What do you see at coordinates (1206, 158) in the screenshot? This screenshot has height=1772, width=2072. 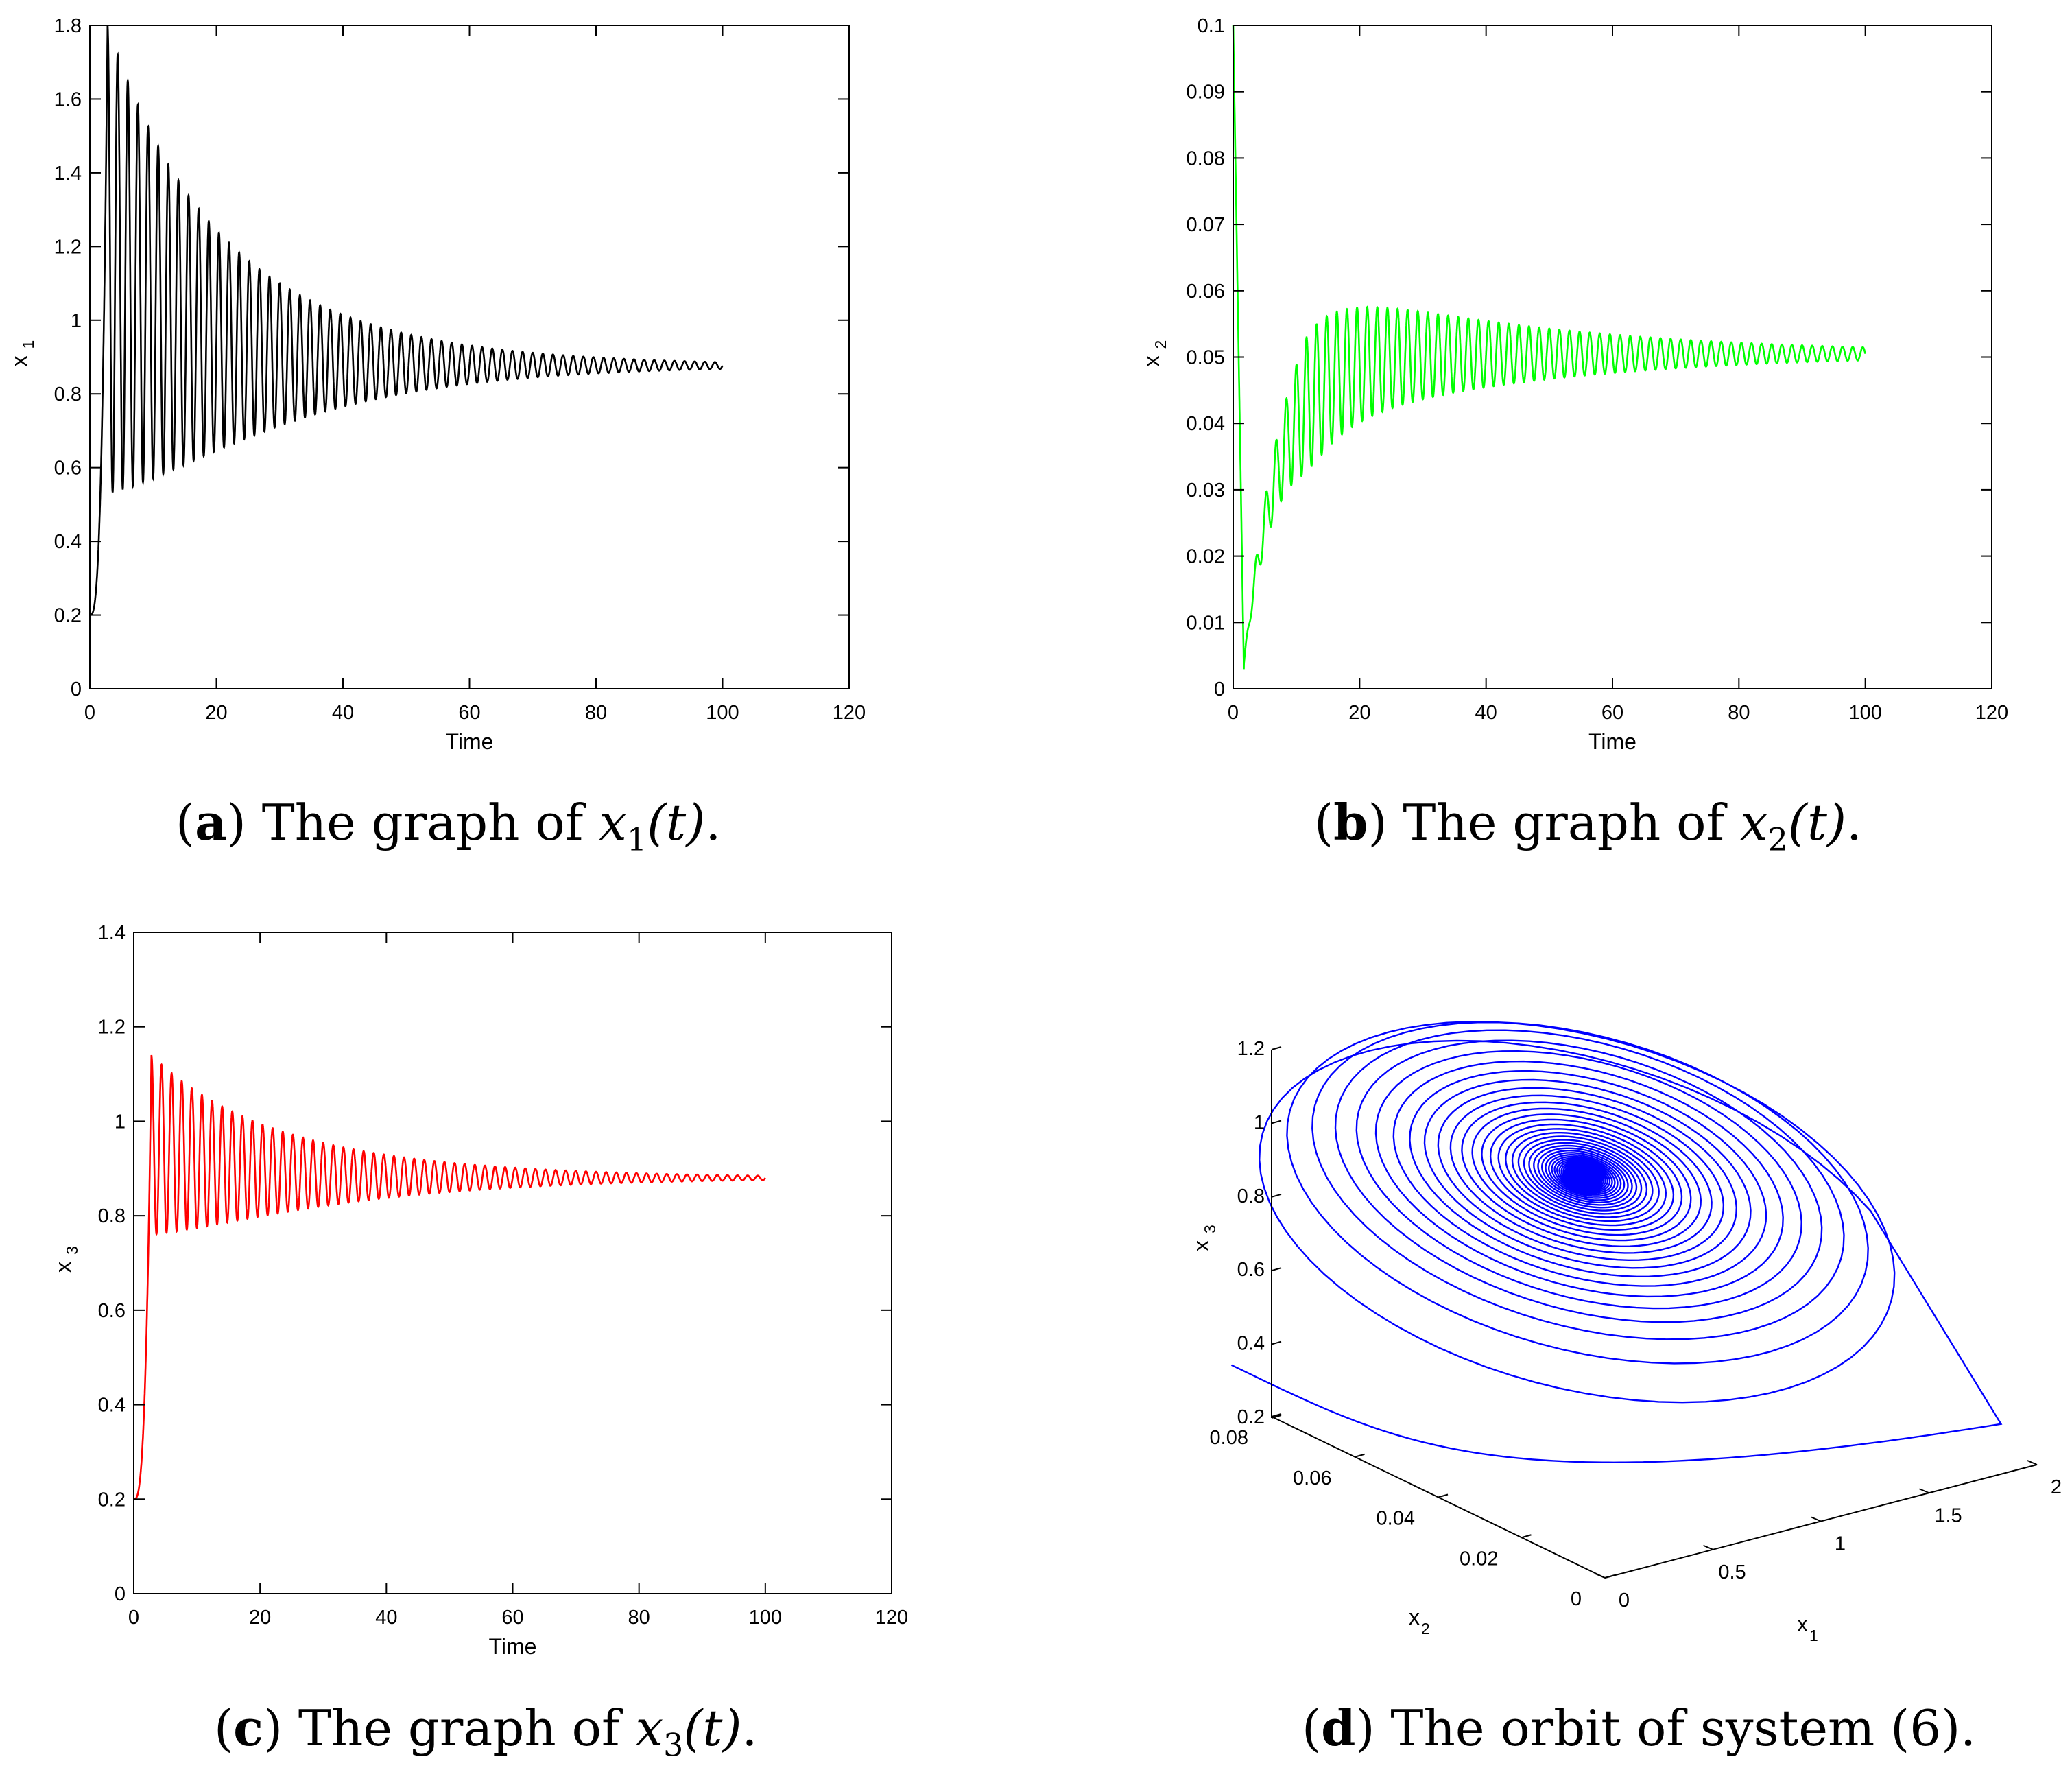 I see `y-tick-label: 0.08` at bounding box center [1206, 158].